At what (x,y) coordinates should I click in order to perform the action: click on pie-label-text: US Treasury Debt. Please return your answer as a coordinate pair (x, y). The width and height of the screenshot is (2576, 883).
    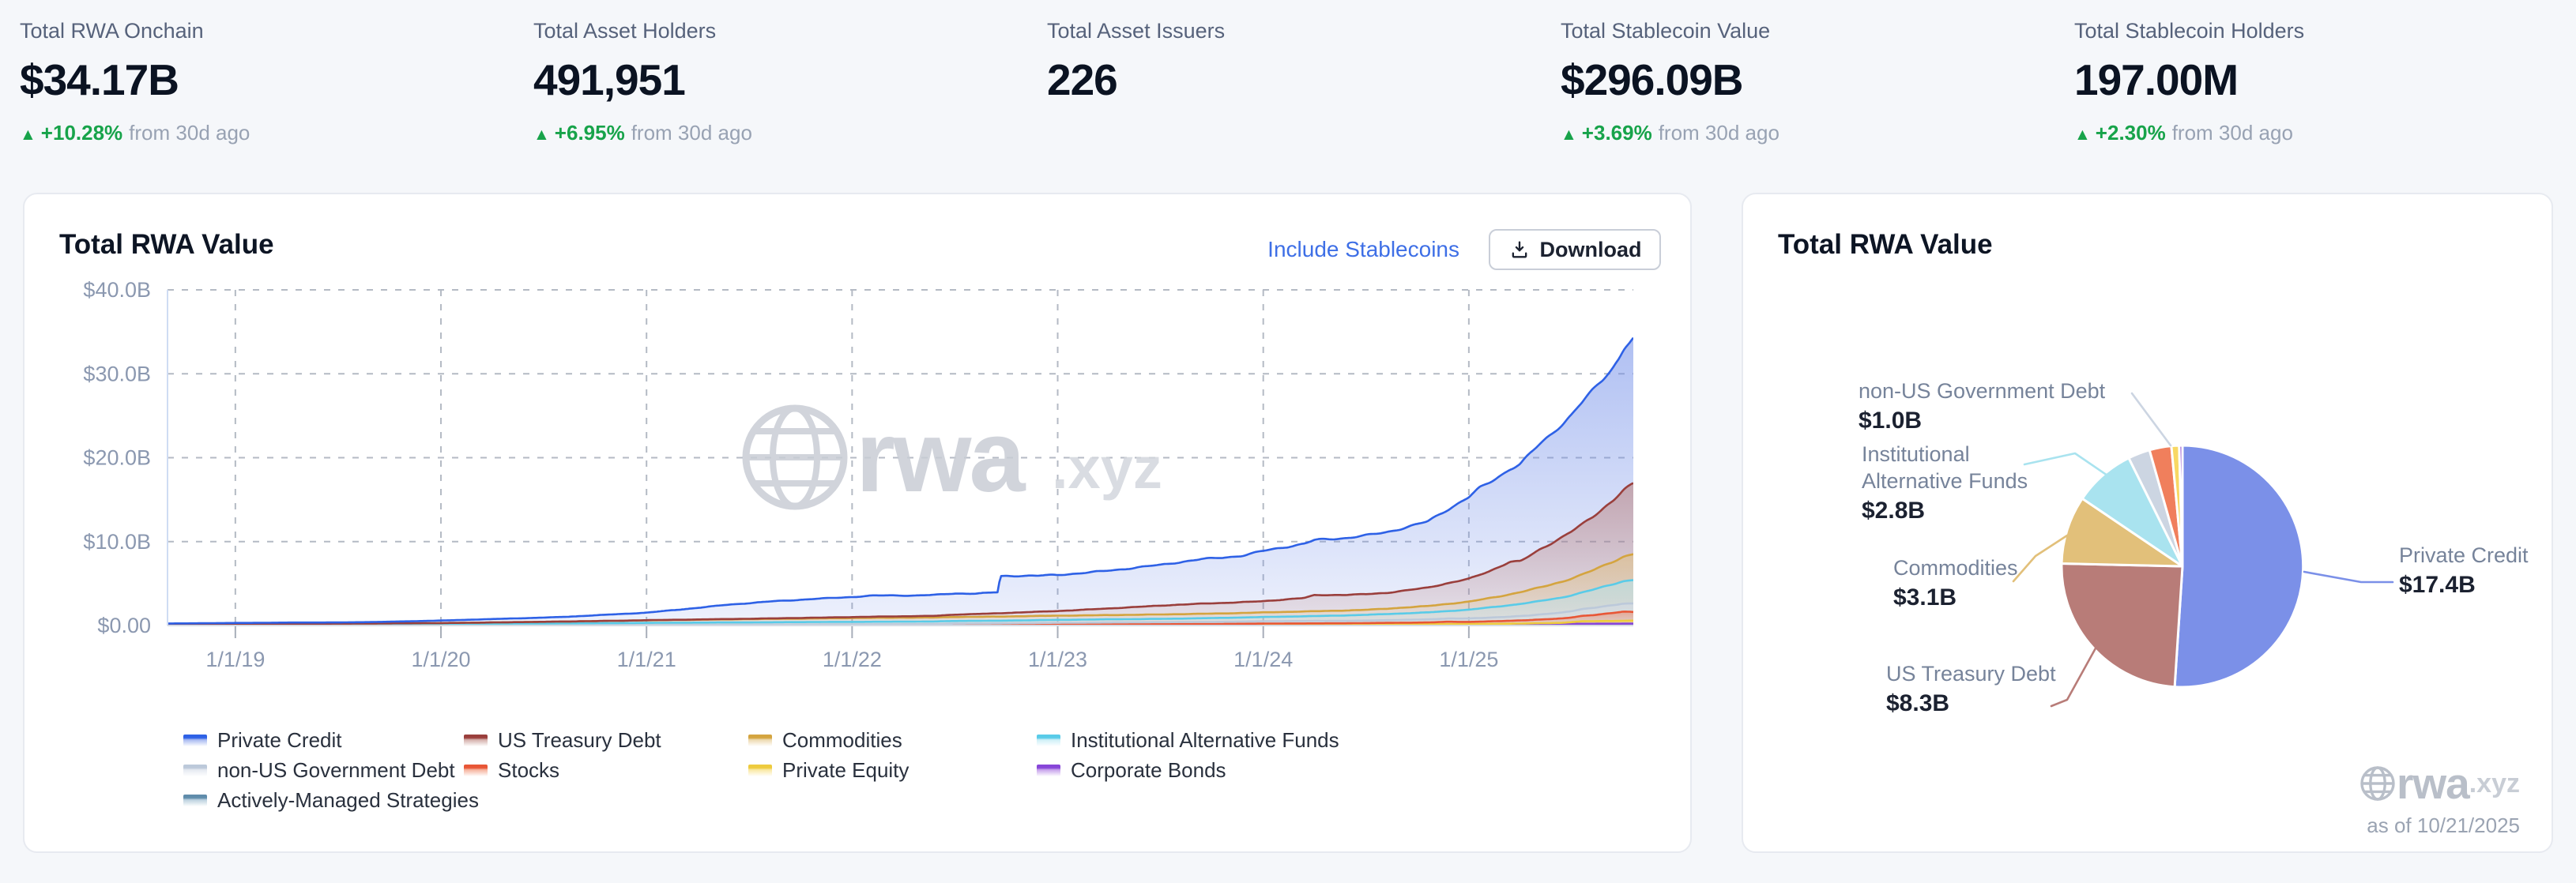
    Looking at the image, I should click on (1971, 674).